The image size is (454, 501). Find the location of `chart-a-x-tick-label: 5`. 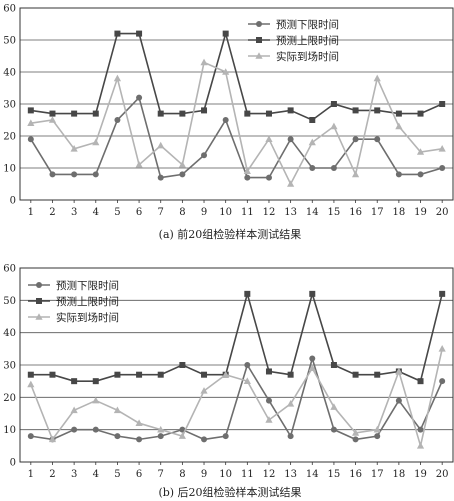

chart-a-x-tick-label: 5 is located at coordinates (117, 212).